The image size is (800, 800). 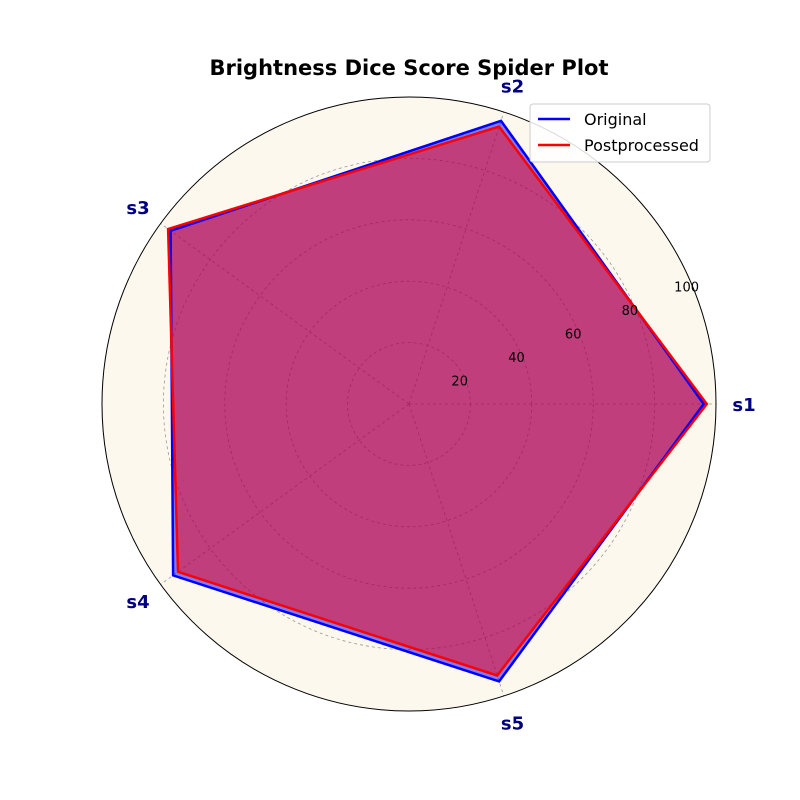 I want to click on legend: Original Postprocessed, so click(x=620, y=133).